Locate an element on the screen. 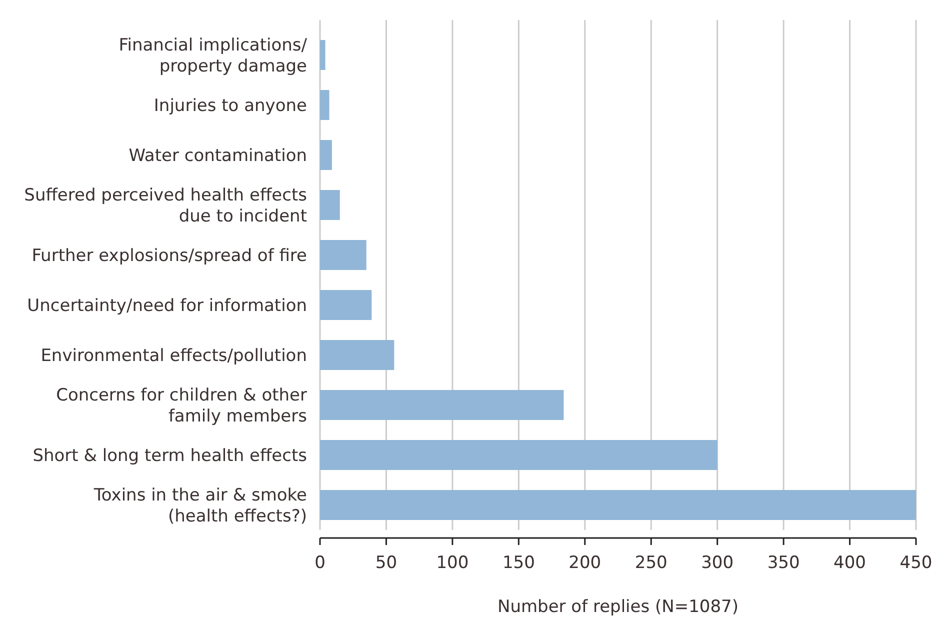 This screenshot has height=621, width=936. y-tick-label: Financial implications/ property damage is located at coordinates (213, 56).